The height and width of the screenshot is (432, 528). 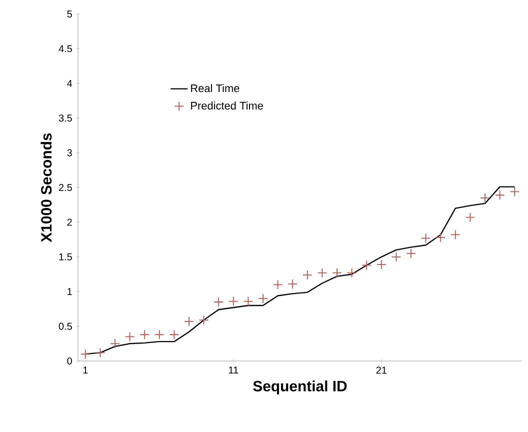 I want to click on y-tick-label: 4.5, so click(x=65, y=48).